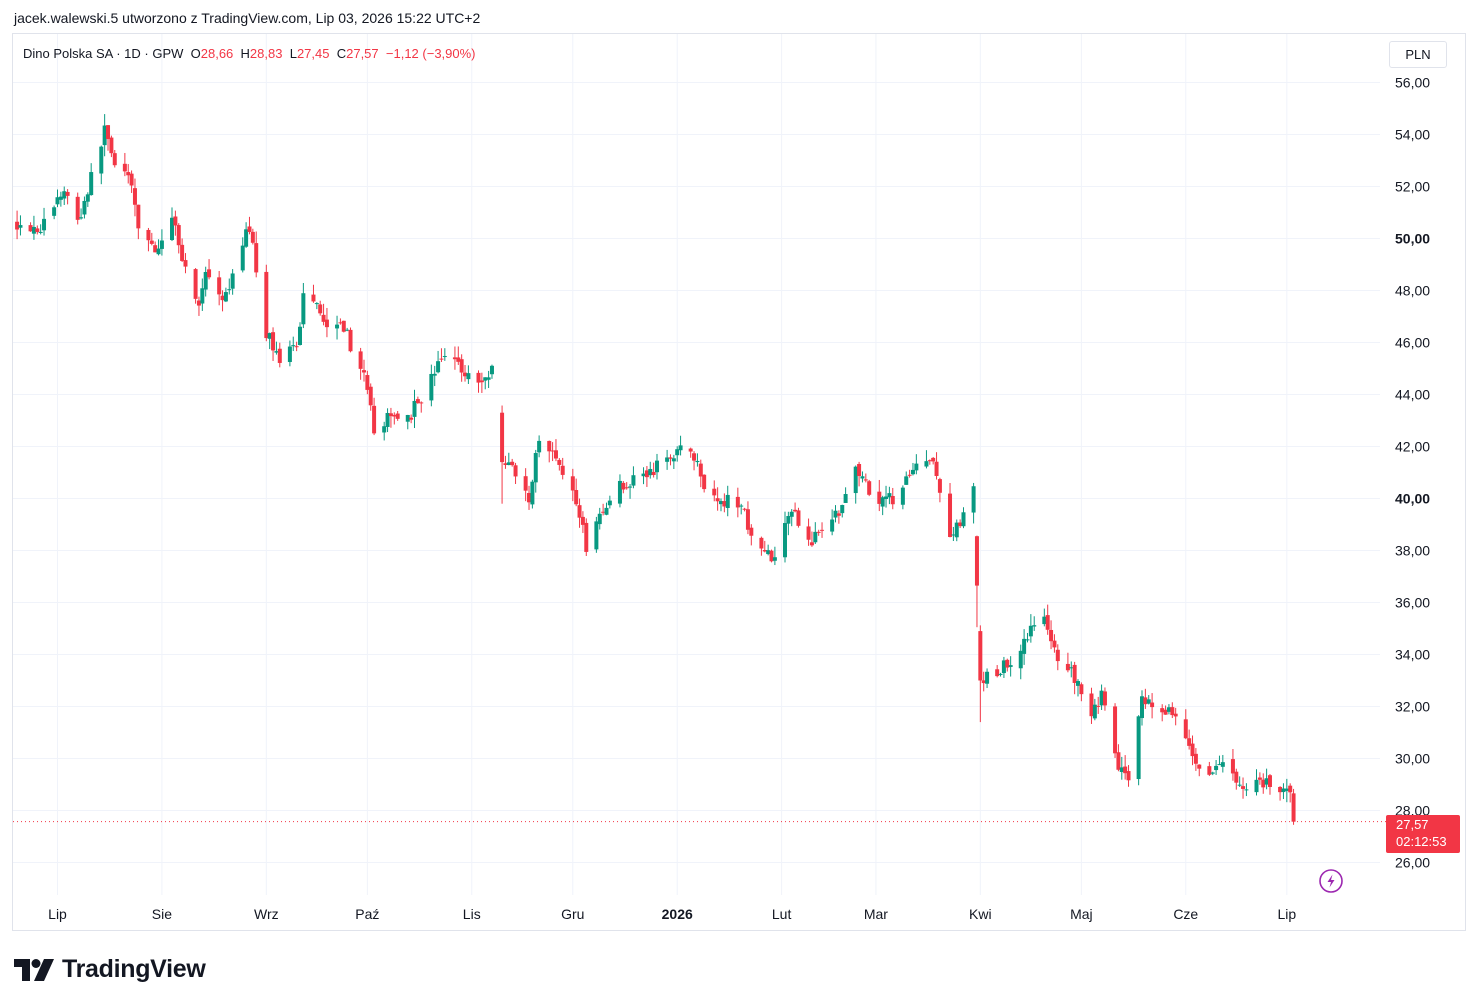 The height and width of the screenshot is (1007, 1479). What do you see at coordinates (782, 914) in the screenshot?
I see `x-tick-label: Lut` at bounding box center [782, 914].